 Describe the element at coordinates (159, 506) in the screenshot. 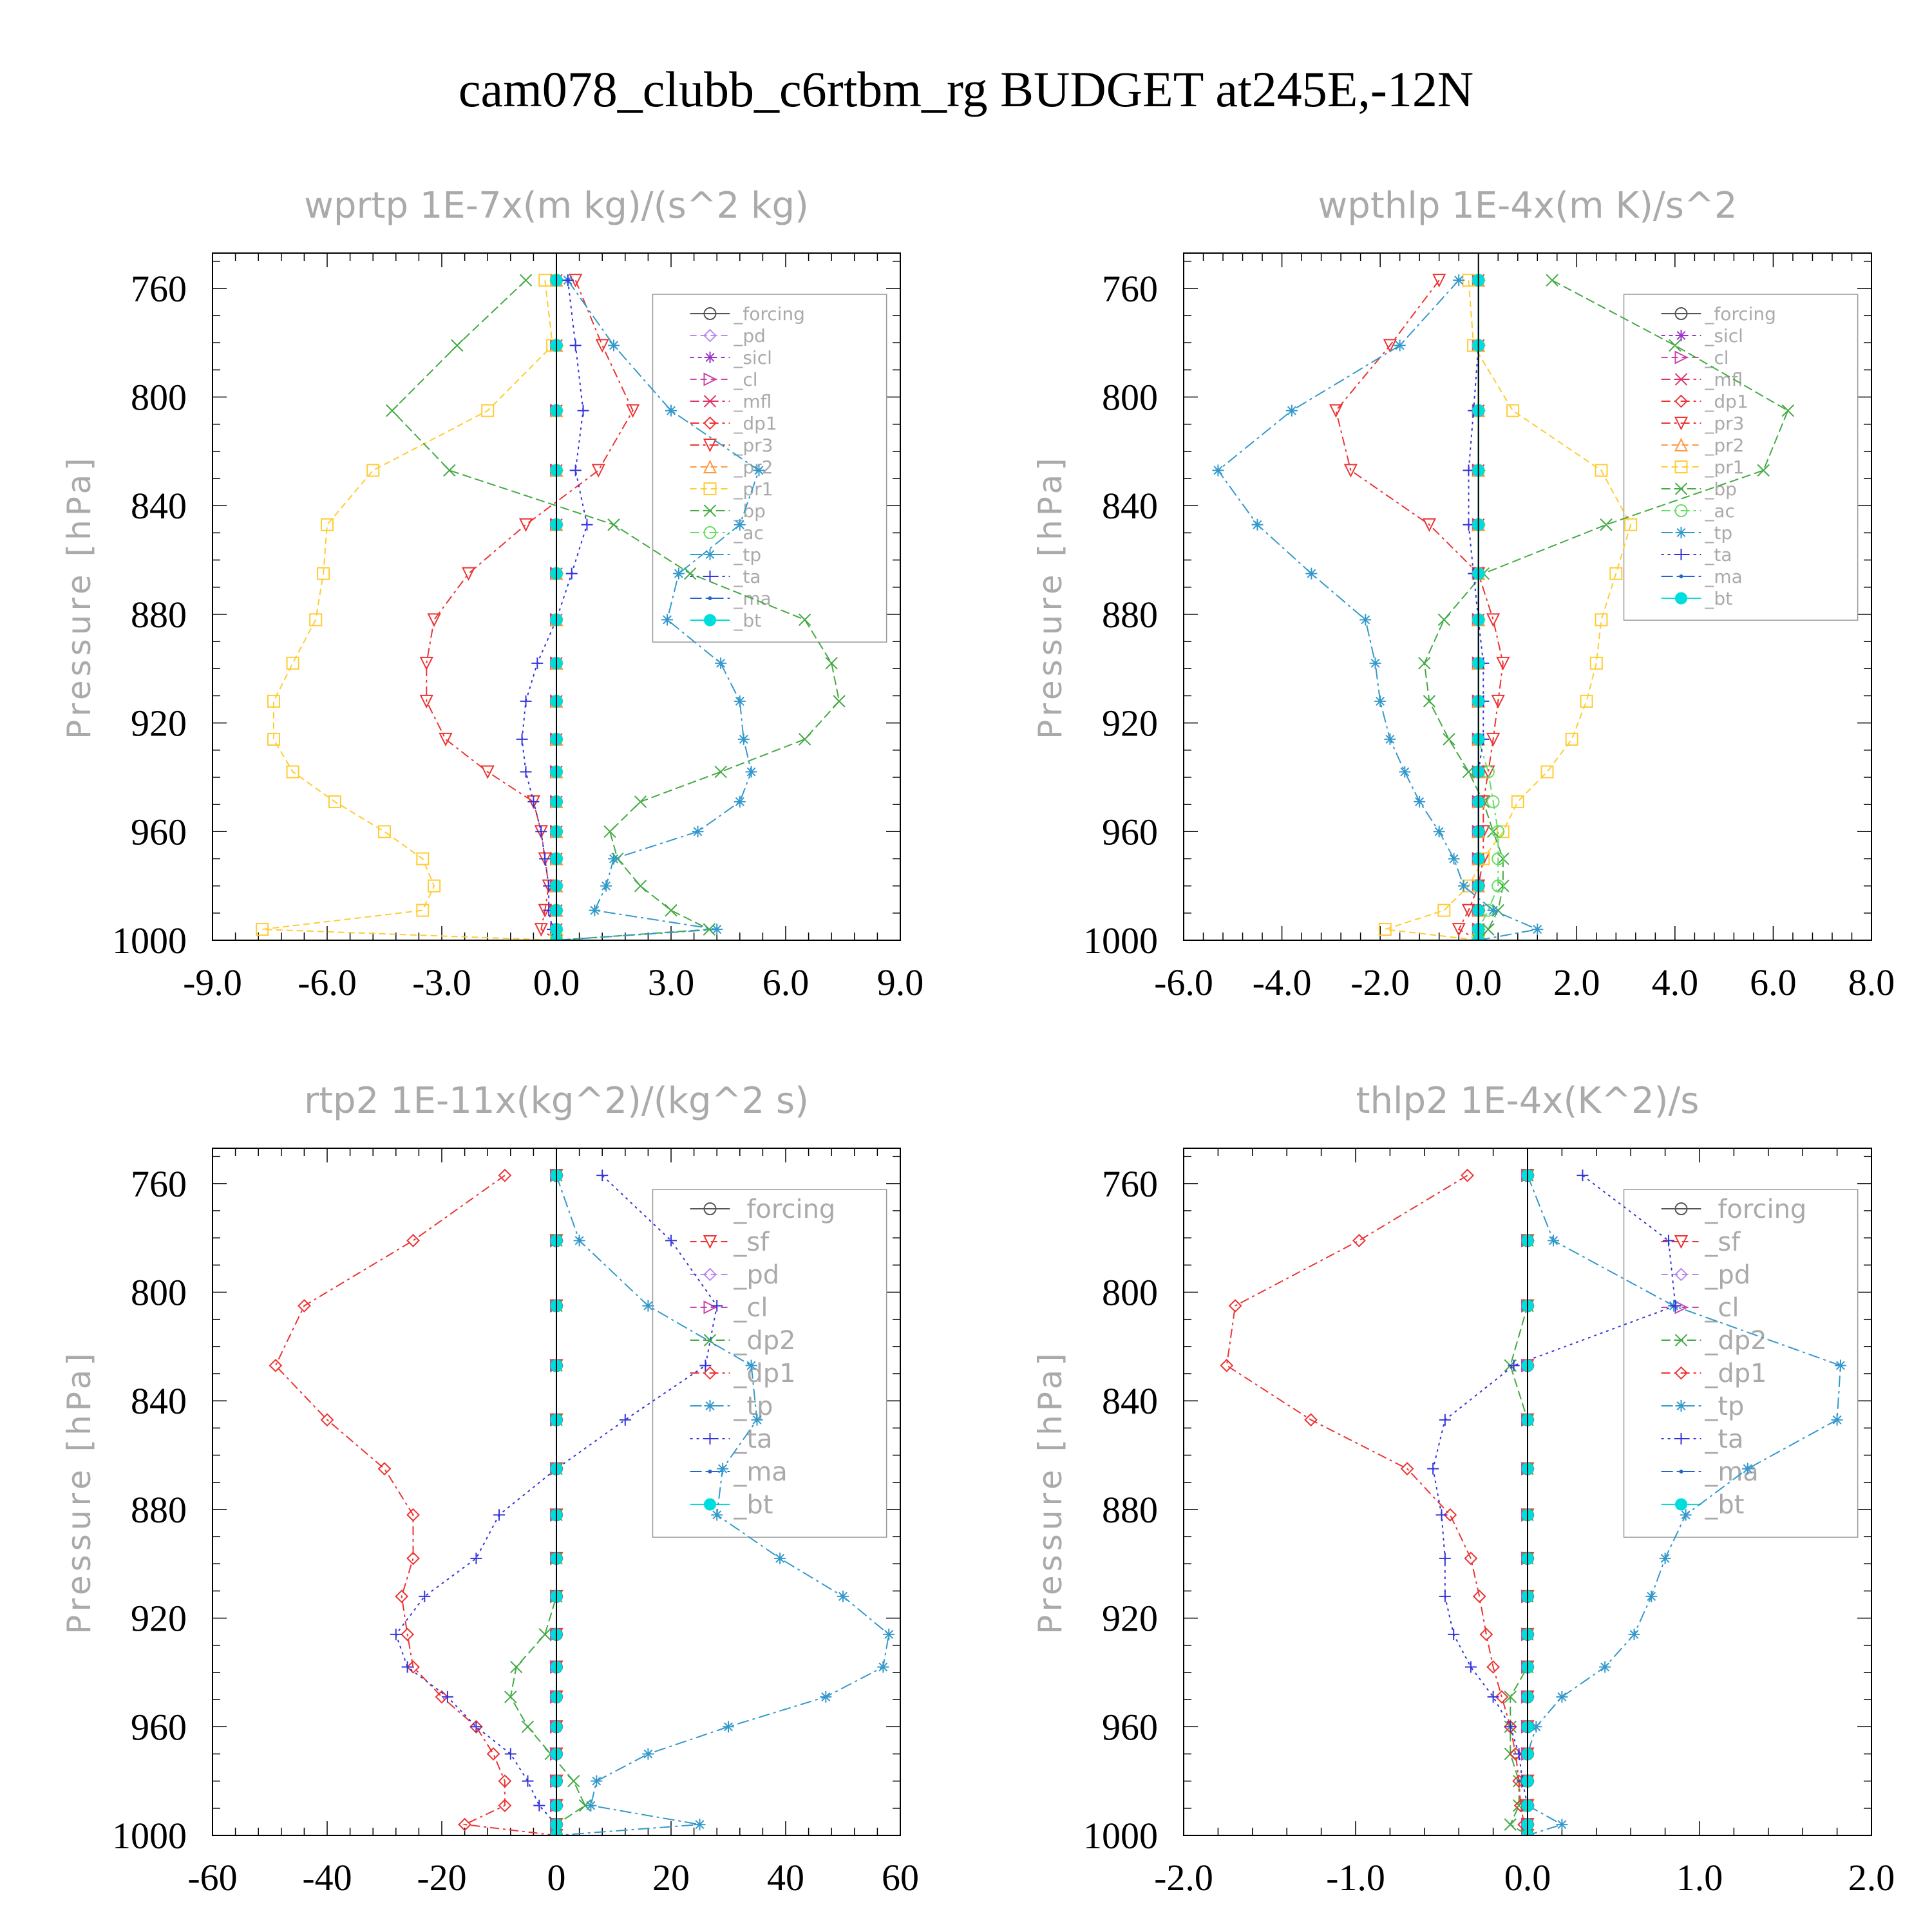

I see `y-tick-label: 840` at that location.